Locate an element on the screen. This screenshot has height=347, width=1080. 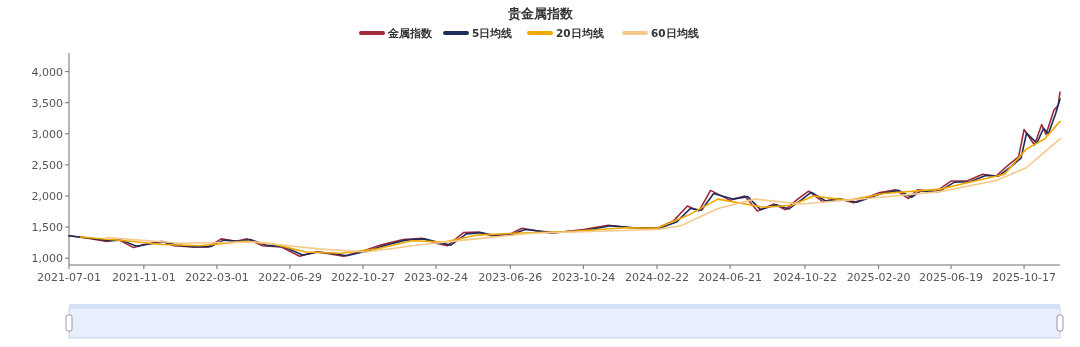
legend-label: 金属指数 is located at coordinates (410, 33).